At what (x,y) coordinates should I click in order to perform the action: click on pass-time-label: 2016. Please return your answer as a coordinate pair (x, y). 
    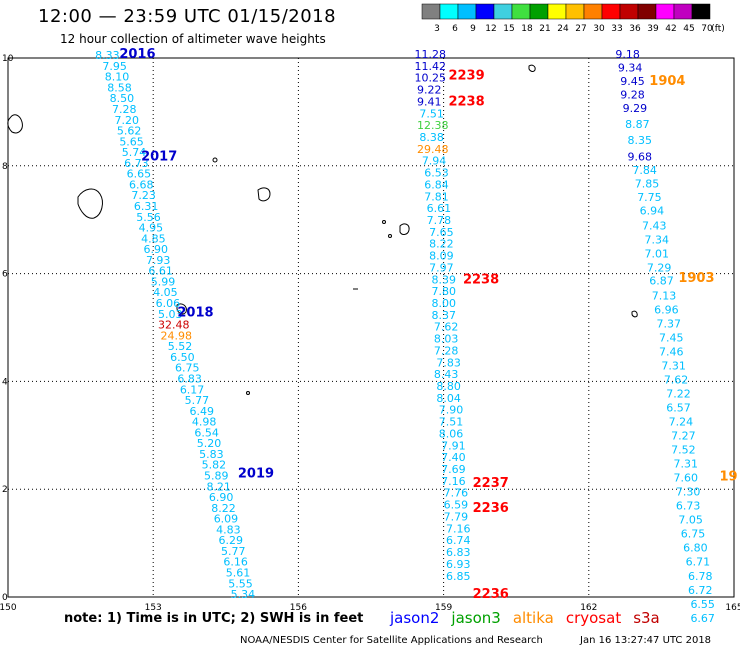
    Looking at the image, I should click on (137, 54).